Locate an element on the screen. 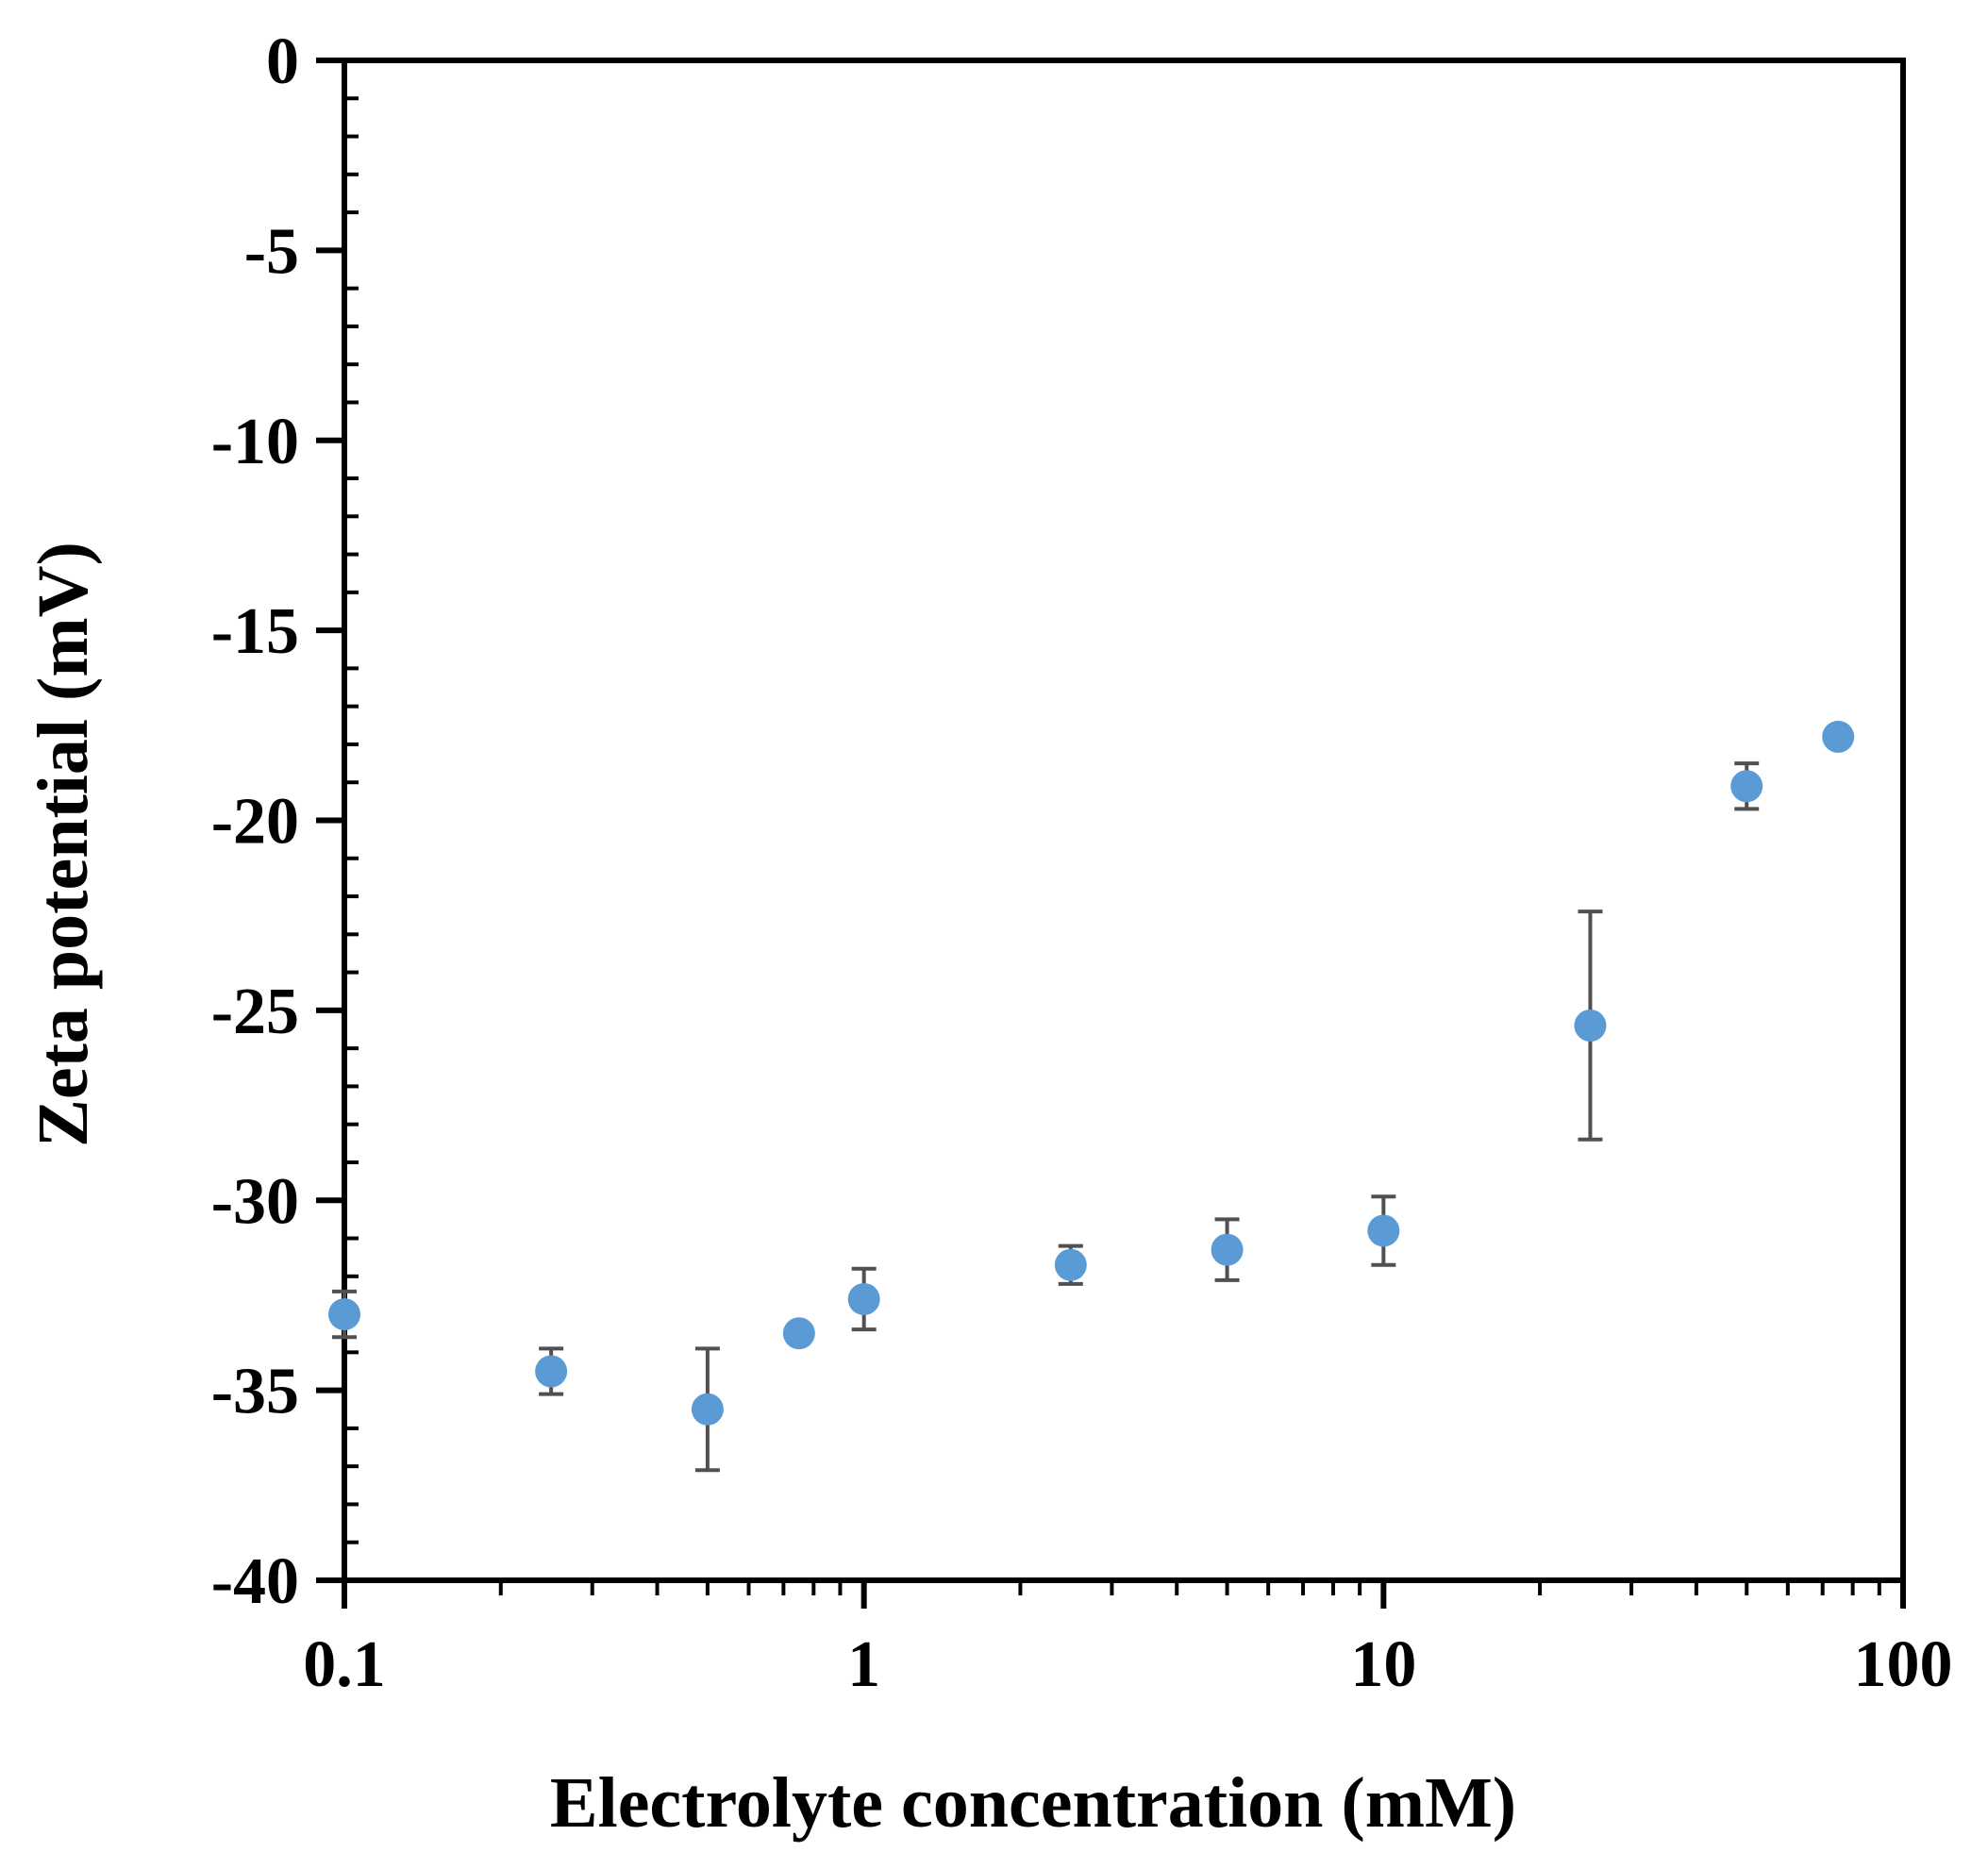  y-tick-label: -5 is located at coordinates (271, 251).